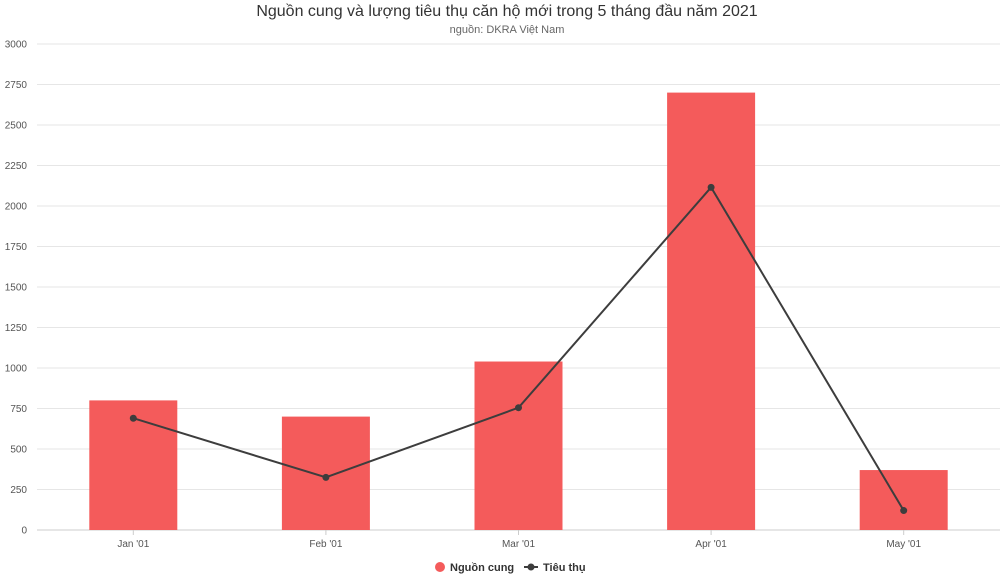 The image size is (1000, 577). Describe the element at coordinates (440, 567) in the screenshot. I see `legend-marker-supply` at that location.